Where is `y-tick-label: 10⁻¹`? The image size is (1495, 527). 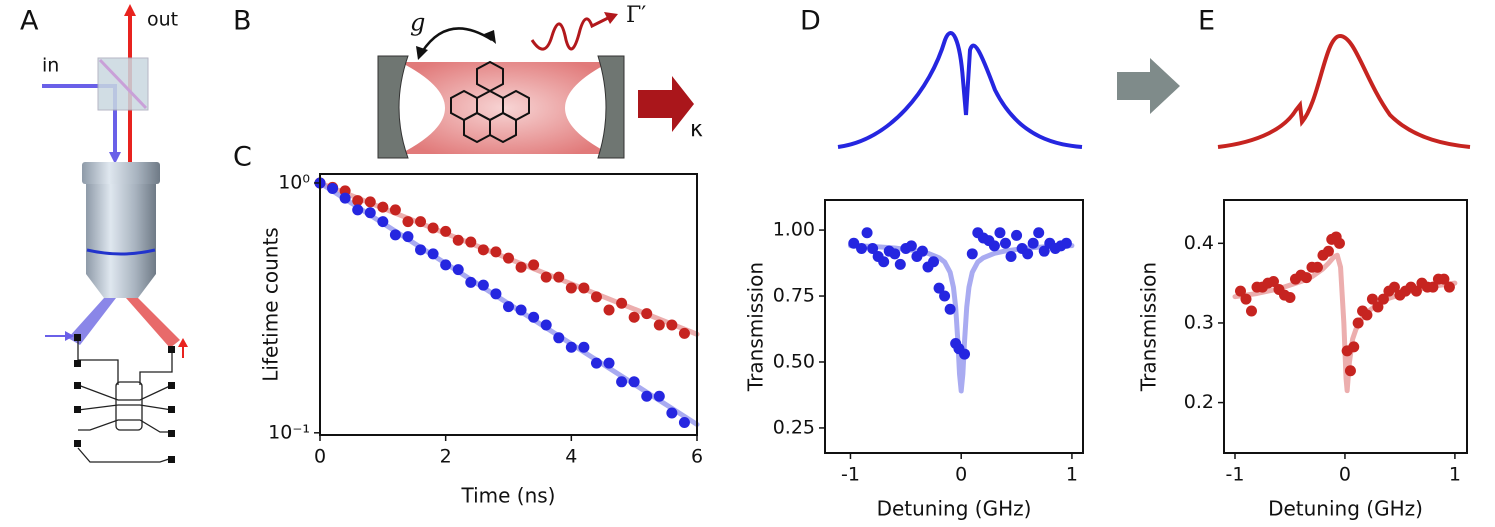 y-tick-label: 10⁻¹ is located at coordinates (289, 432).